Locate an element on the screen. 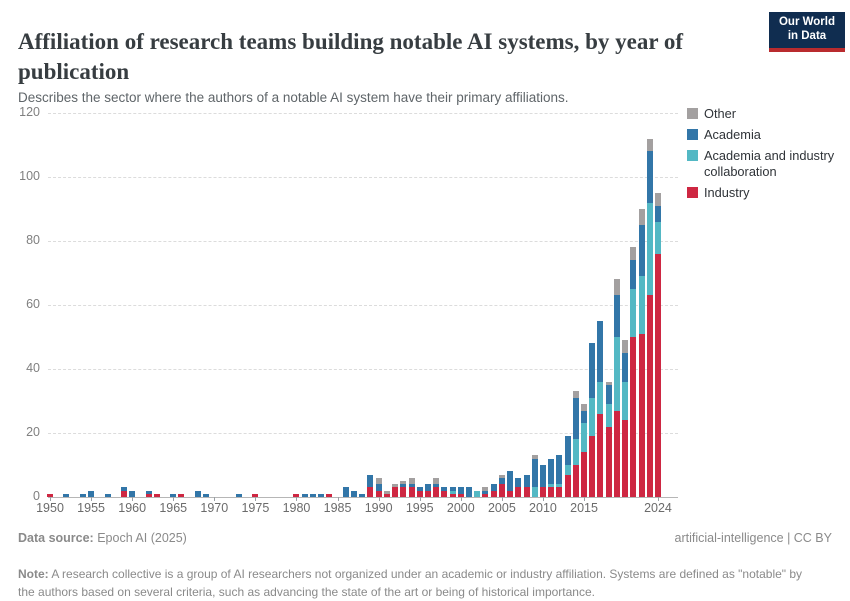  bar-2001 is located at coordinates (469, 492).